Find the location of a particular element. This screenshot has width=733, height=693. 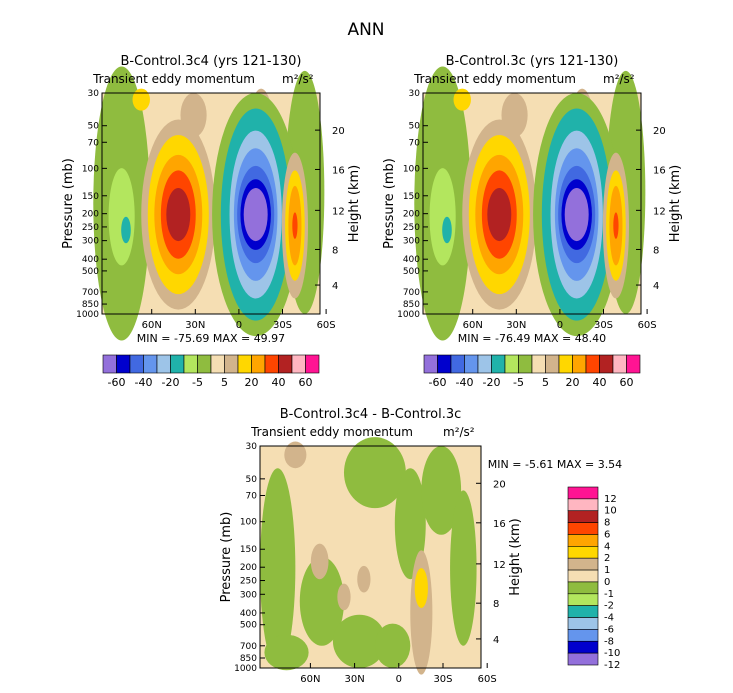

colorbar-label: -60 is located at coordinates (438, 382).